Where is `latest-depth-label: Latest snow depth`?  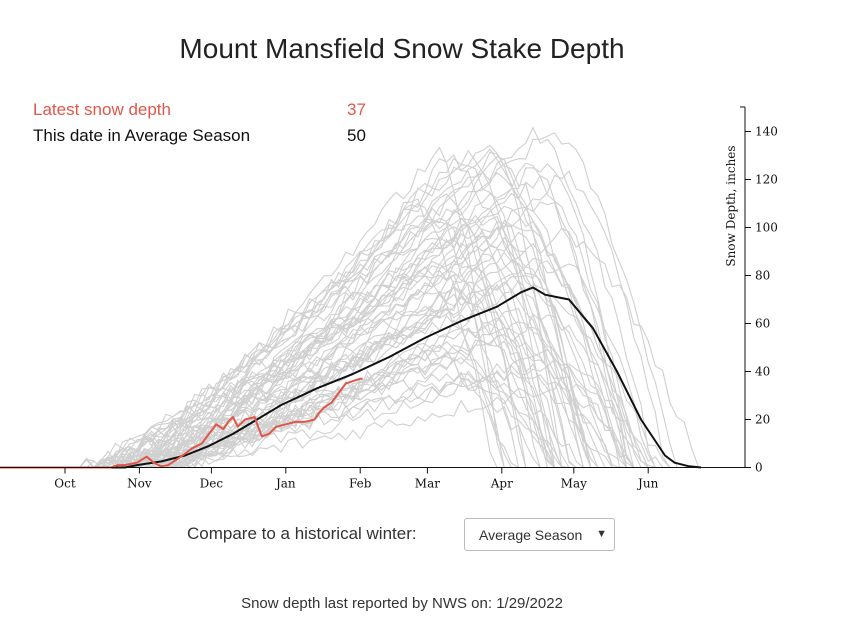
latest-depth-label: Latest snow depth is located at coordinates (102, 109).